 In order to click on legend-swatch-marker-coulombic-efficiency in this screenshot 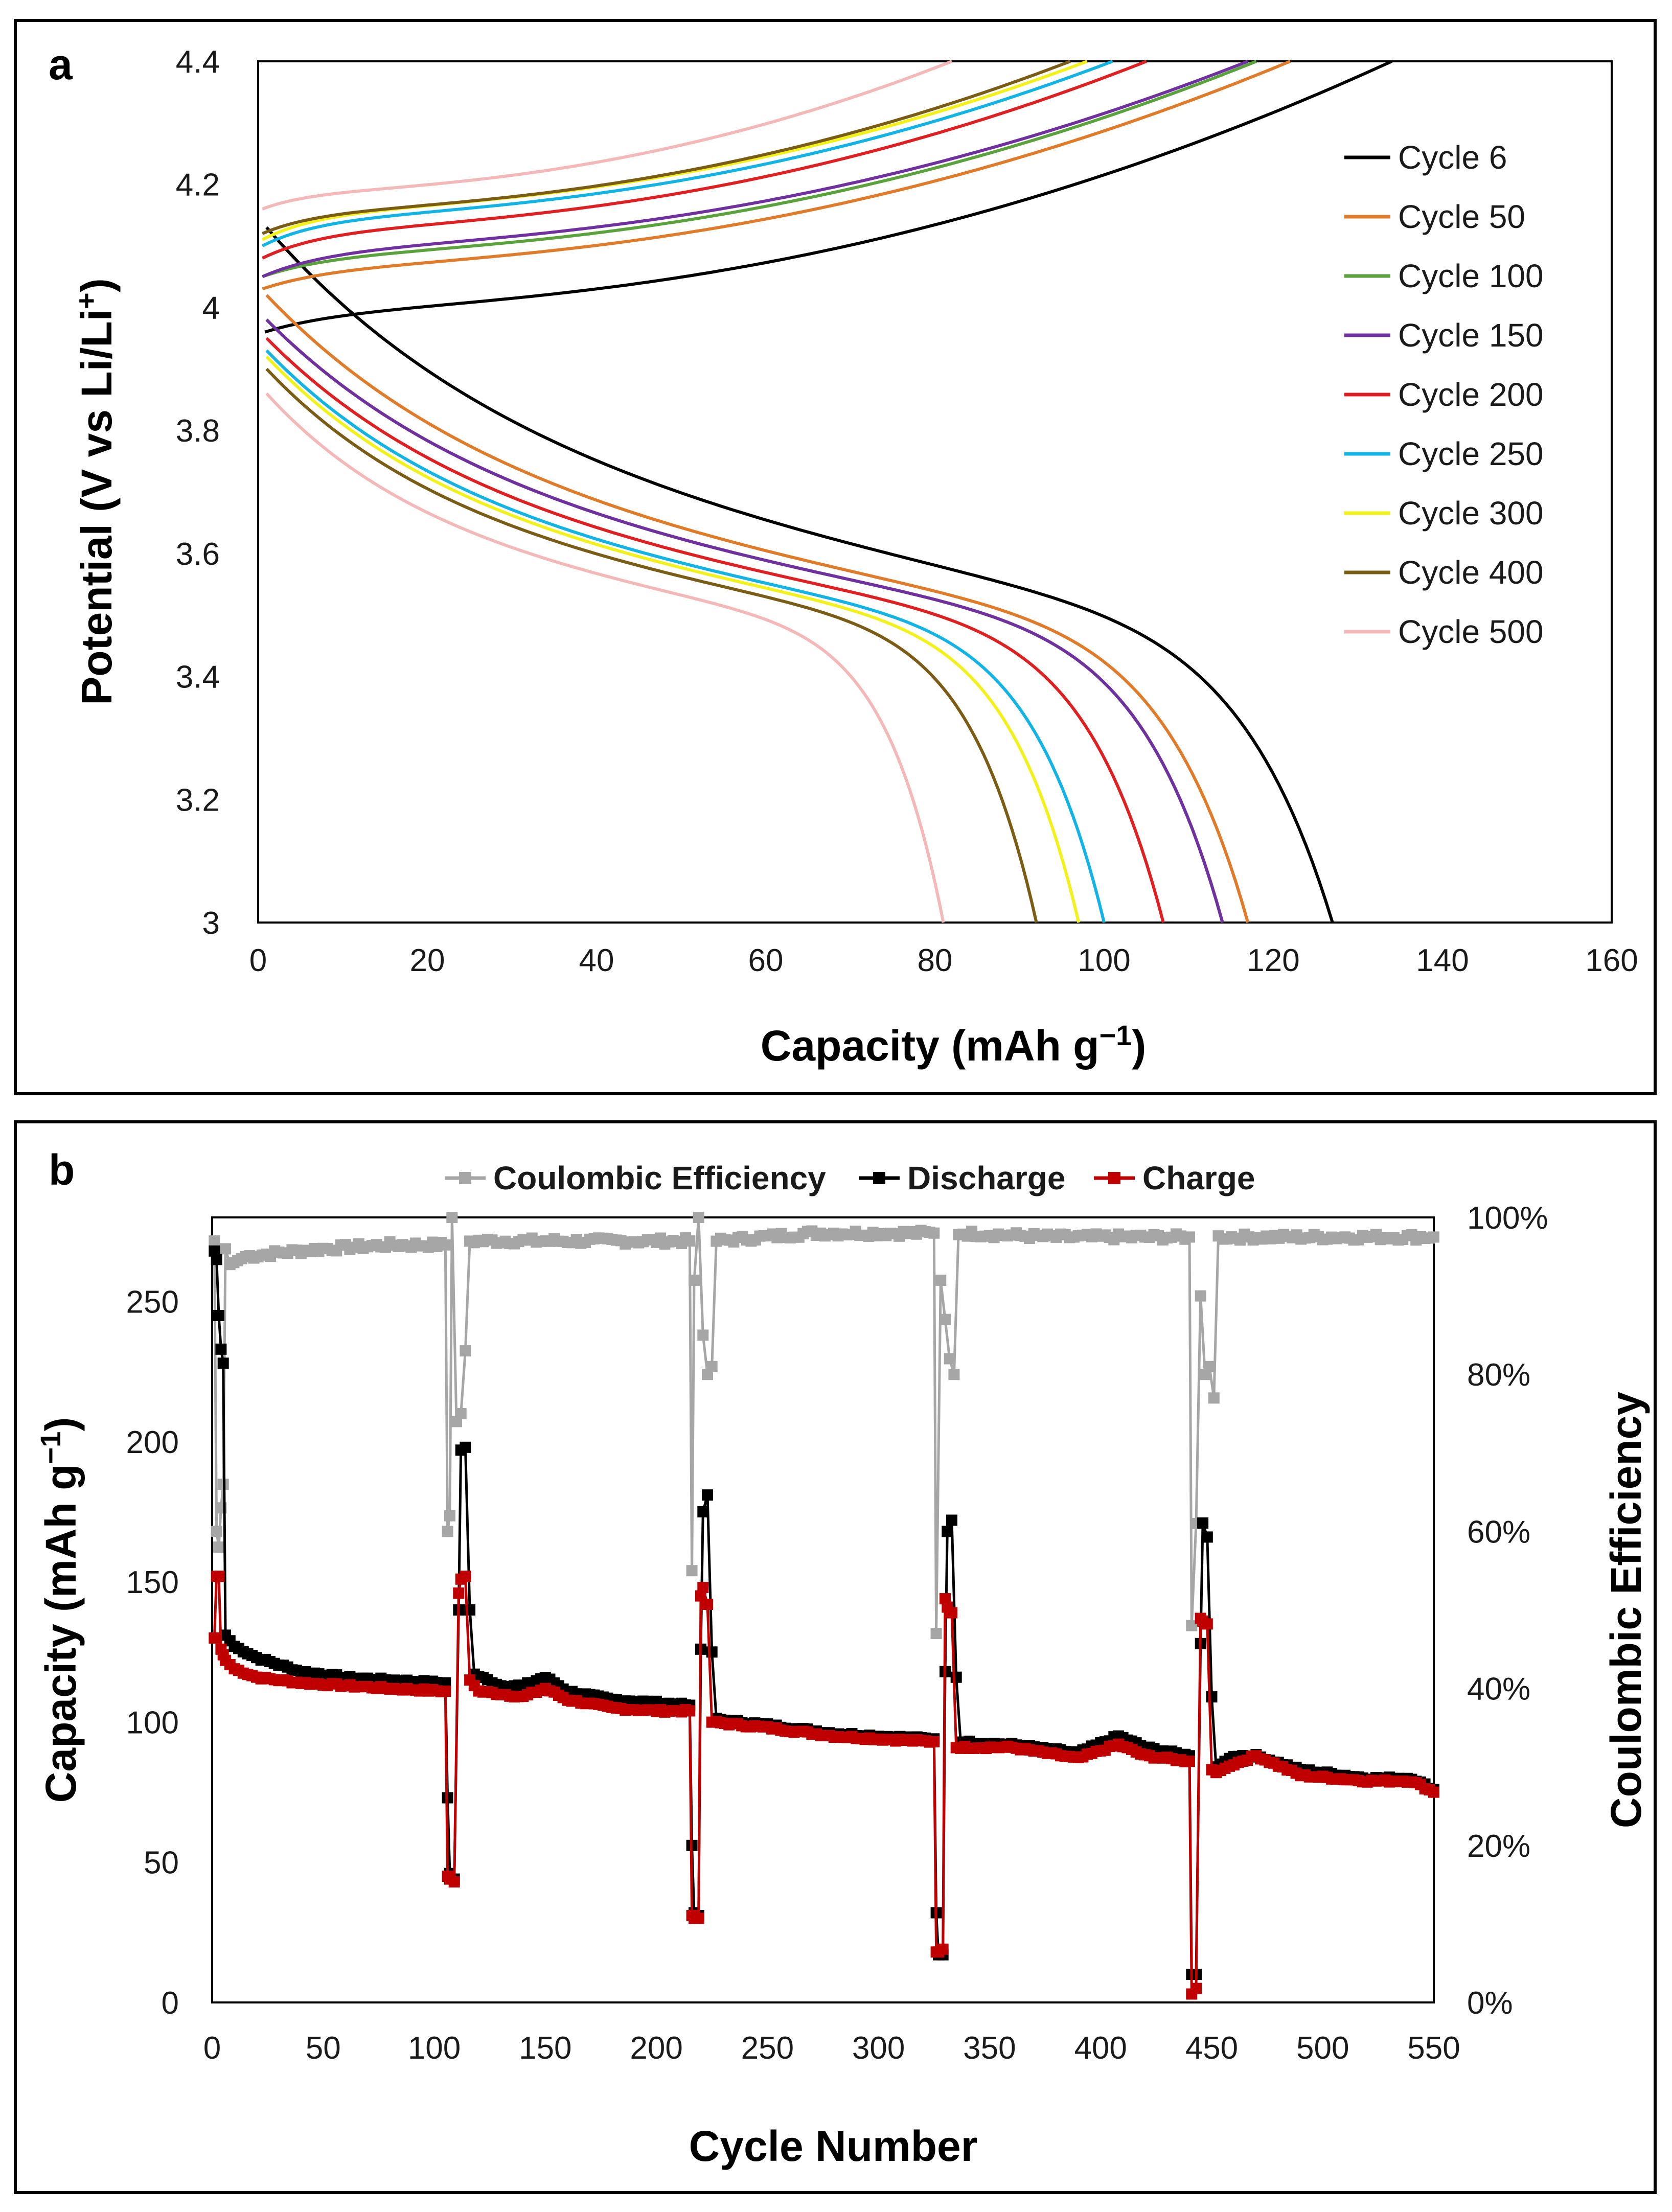, I will do `click(465, 1178)`.